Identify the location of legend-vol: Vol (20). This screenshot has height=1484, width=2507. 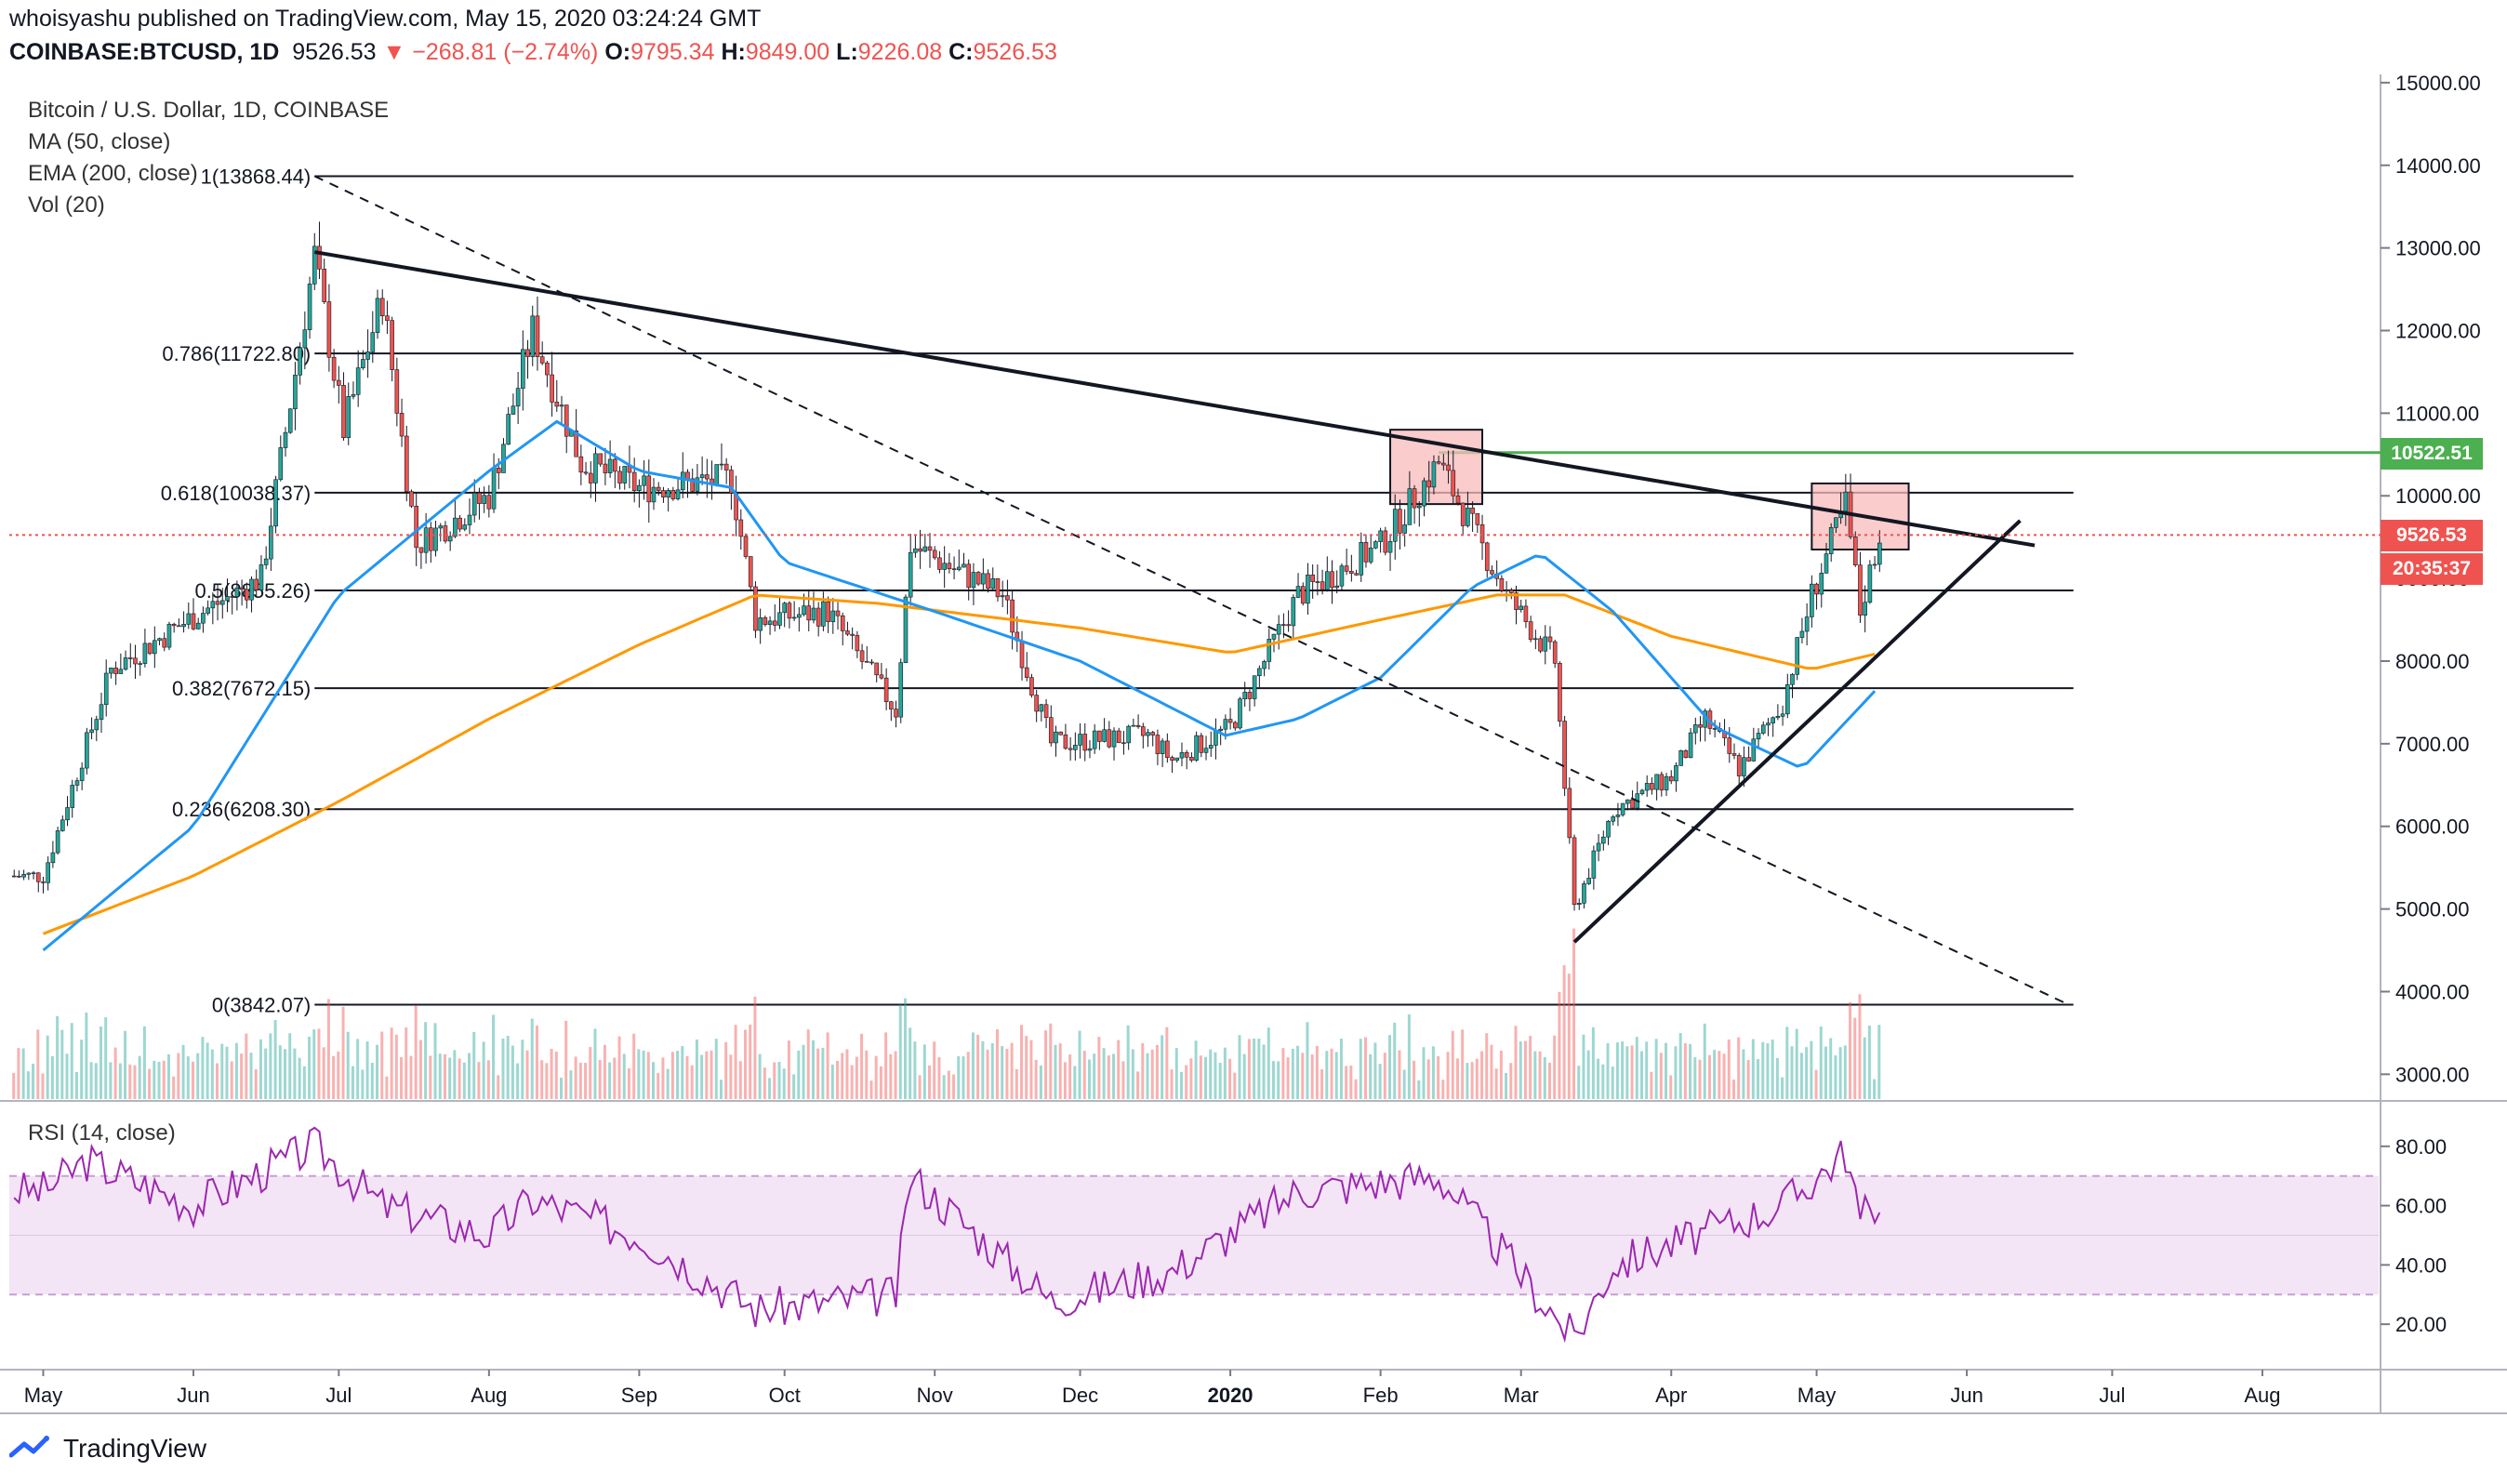
(66, 205).